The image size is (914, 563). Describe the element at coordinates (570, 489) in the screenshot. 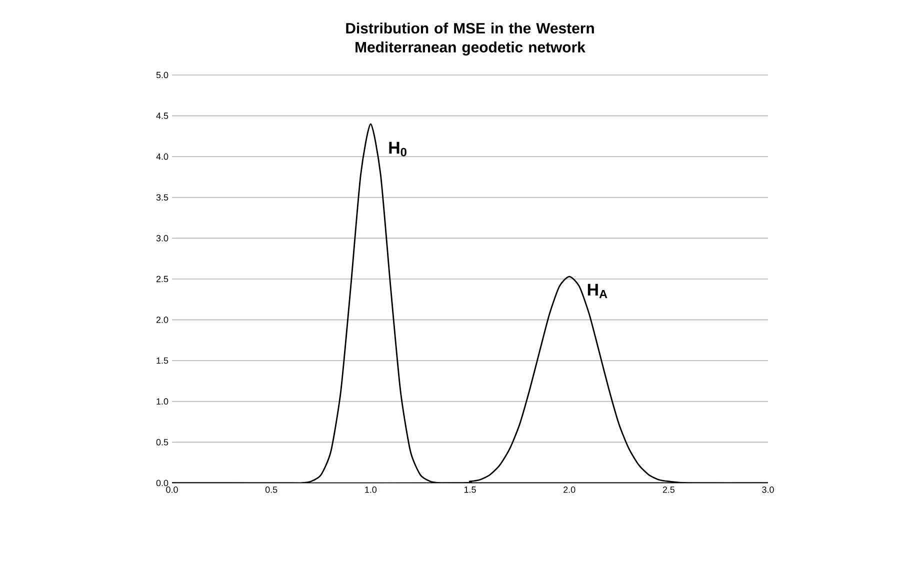

I see `x-tick-label: 2.0` at that location.